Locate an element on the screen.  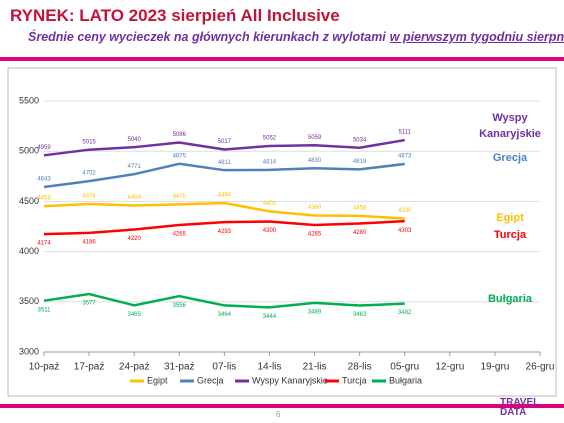
data-label: 4643 is located at coordinates (44, 180).